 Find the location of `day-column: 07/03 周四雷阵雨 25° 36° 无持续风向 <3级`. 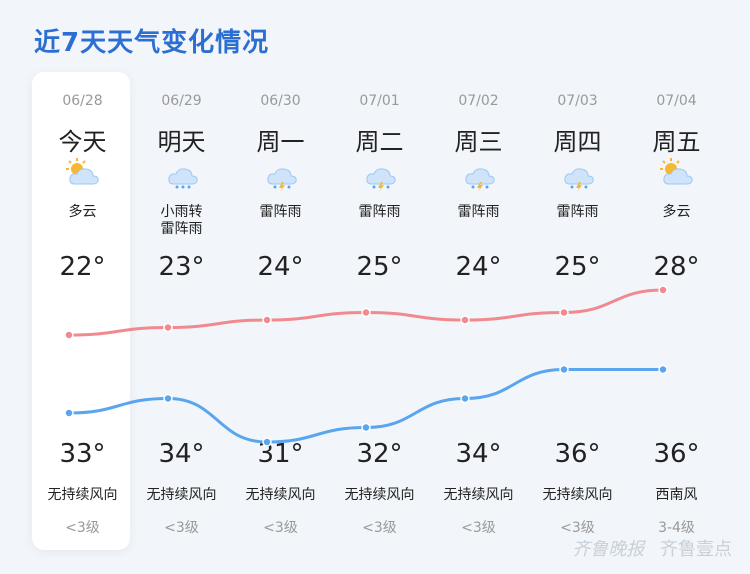

day-column: 07/03 周四雷阵雨 25° 36° 无持续风向 <3级 is located at coordinates (577, 287).